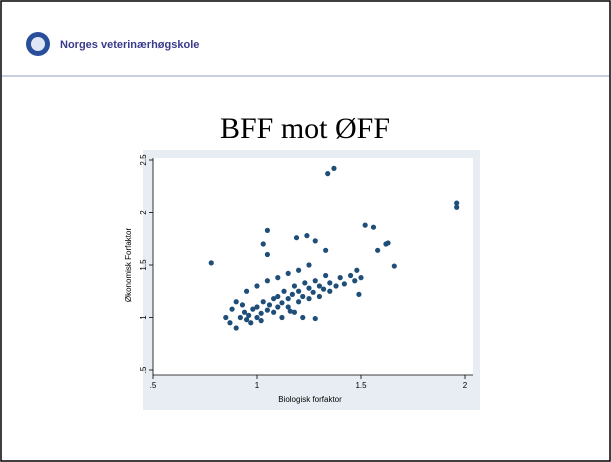 The height and width of the screenshot is (462, 611). I want to click on x-axis-title: Biologisk forfaktor, so click(310, 399).